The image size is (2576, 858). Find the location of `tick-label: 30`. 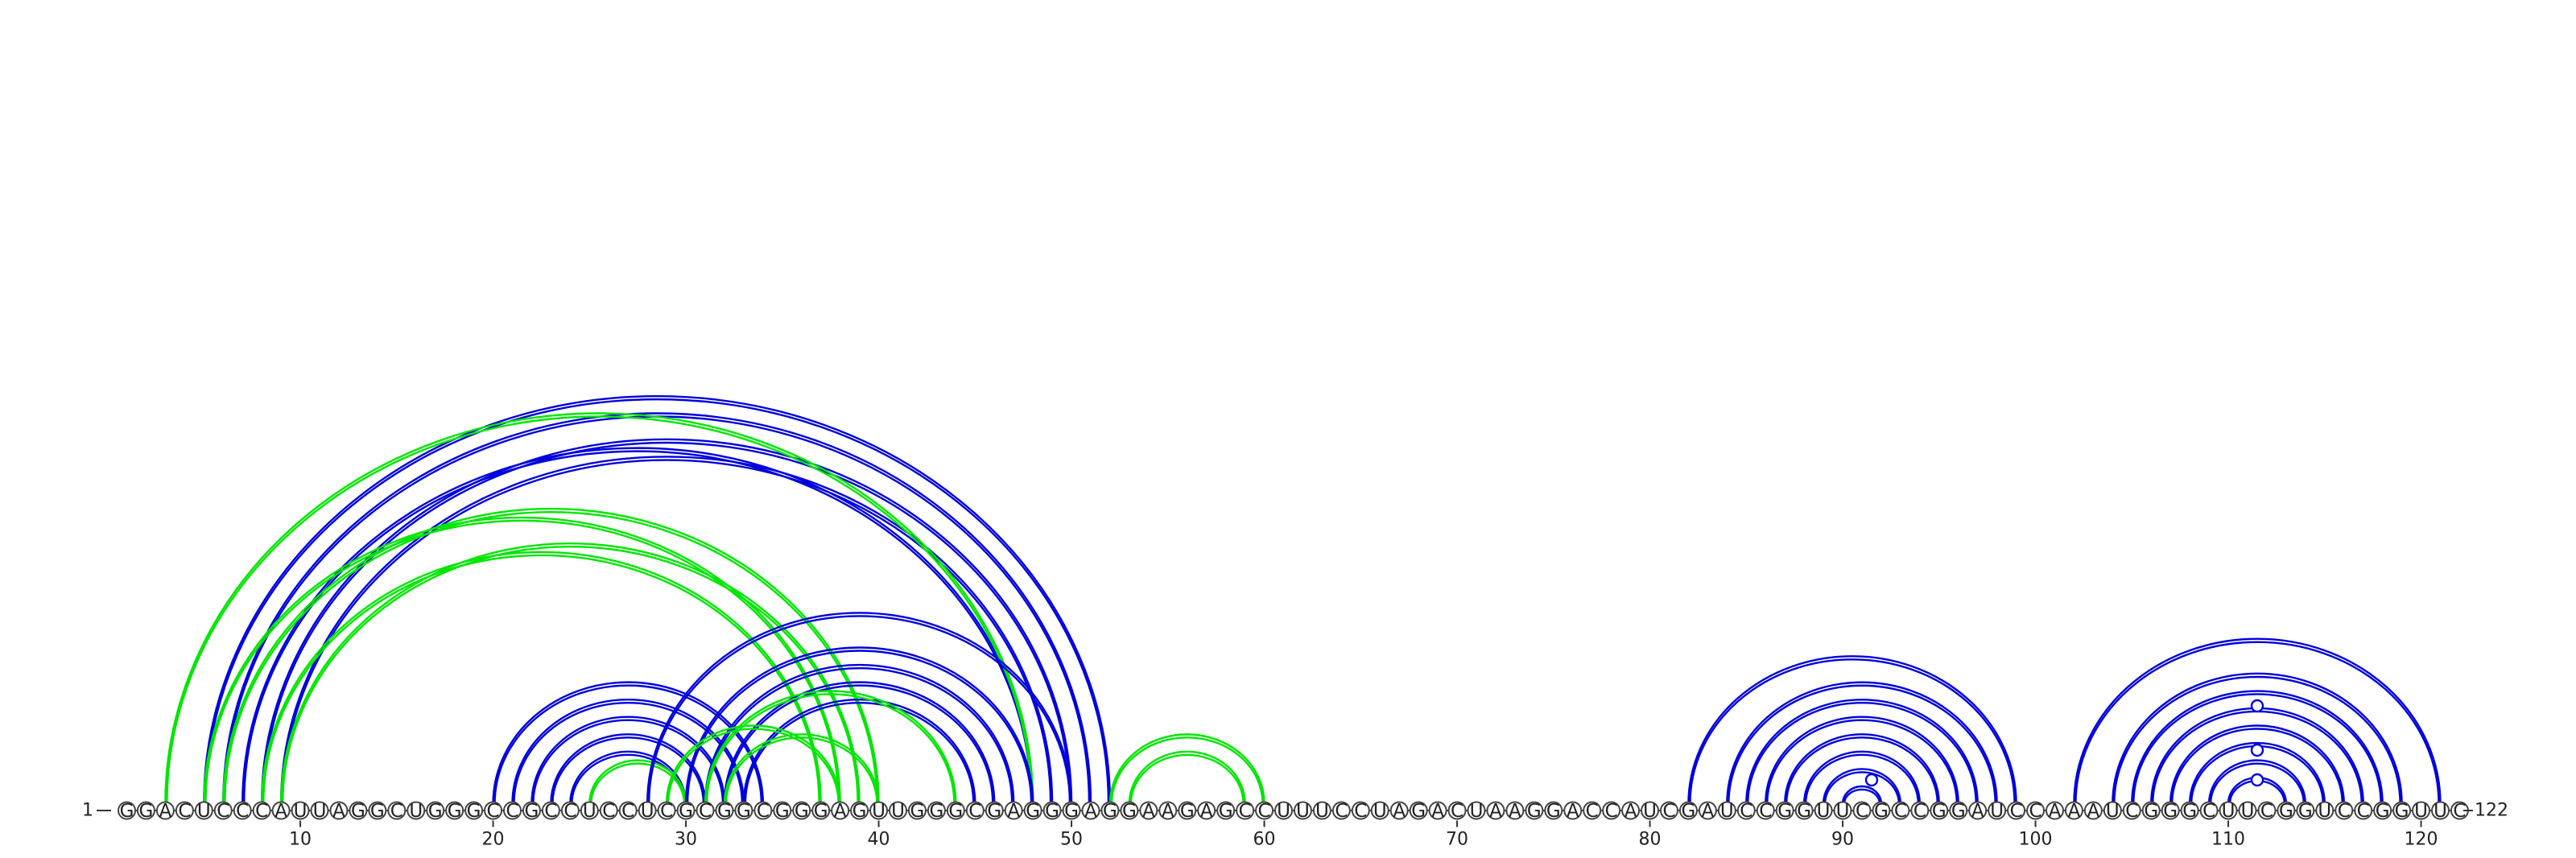

tick-label: 30 is located at coordinates (686, 840).